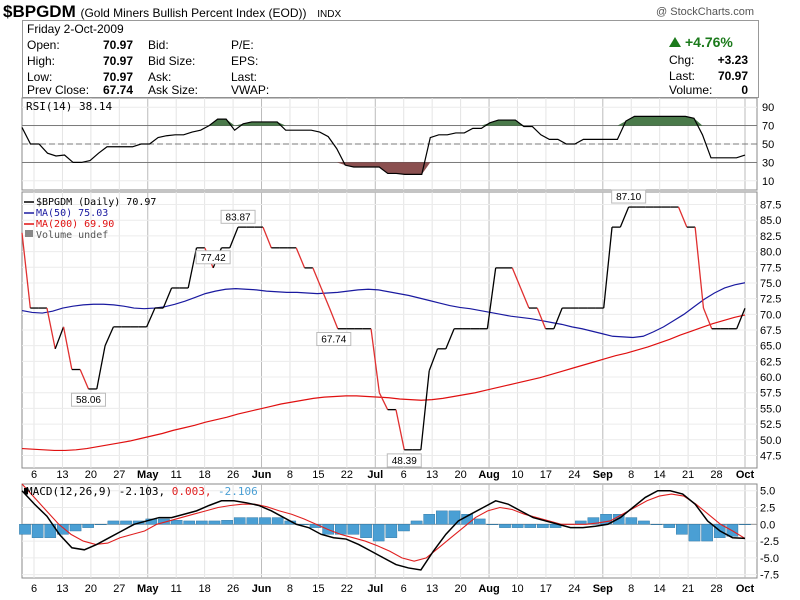 This screenshot has width=800, height=600. I want to click on open-value: 70.97, so click(117, 45).